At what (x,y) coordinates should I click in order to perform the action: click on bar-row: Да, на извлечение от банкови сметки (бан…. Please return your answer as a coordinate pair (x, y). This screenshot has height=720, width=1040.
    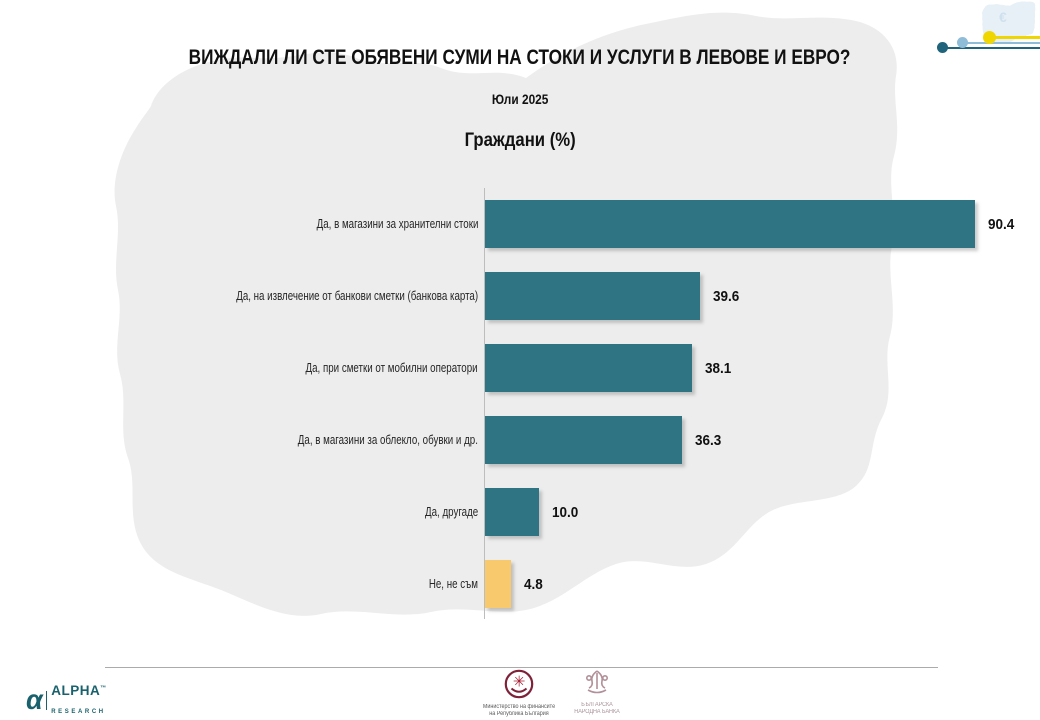
    Looking at the image, I should click on (520, 296).